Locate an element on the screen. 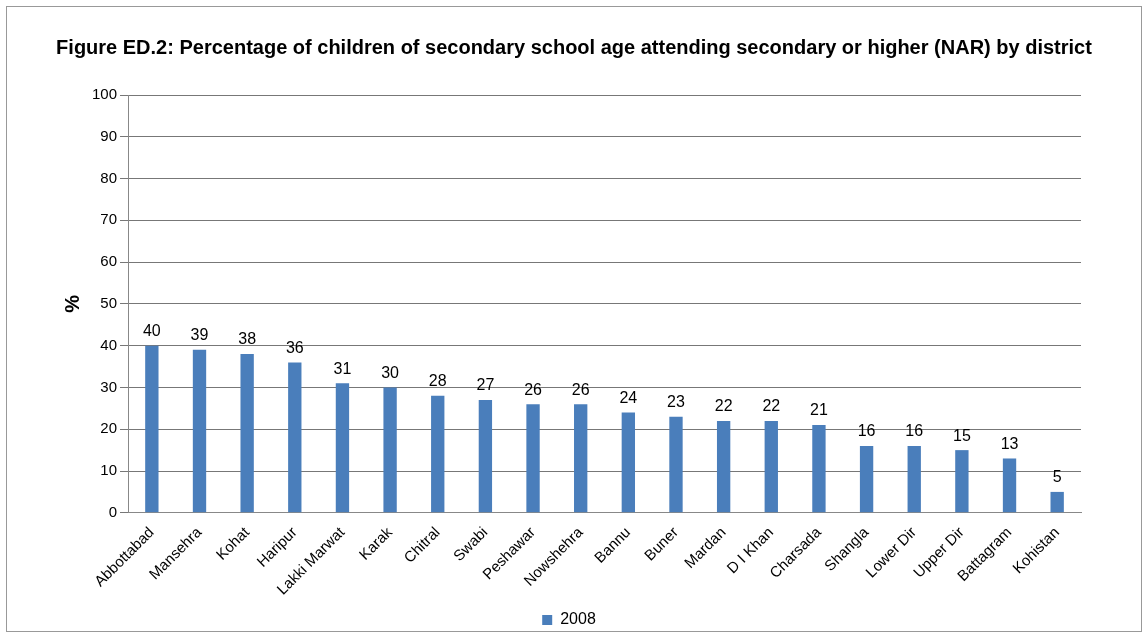 This screenshot has height=636, width=1148. y-tick-label: 60 is located at coordinates (109, 261).